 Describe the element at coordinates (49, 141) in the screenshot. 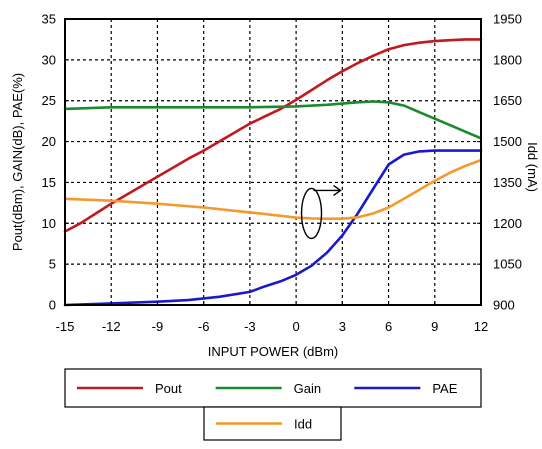

I see `y-tick-label: 20` at that location.